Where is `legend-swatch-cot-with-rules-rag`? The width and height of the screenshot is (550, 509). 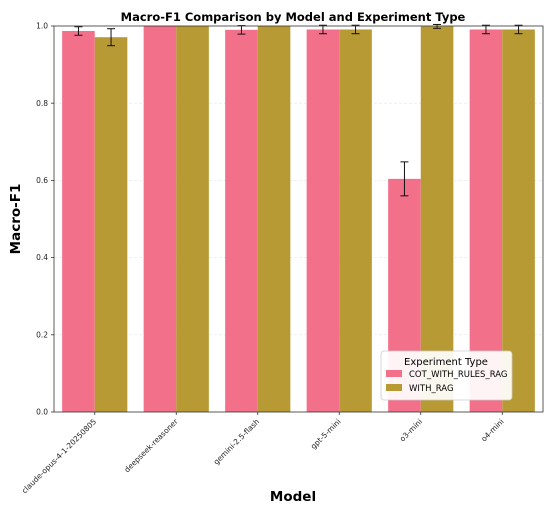 legend-swatch-cot-with-rules-rag is located at coordinates (394, 373).